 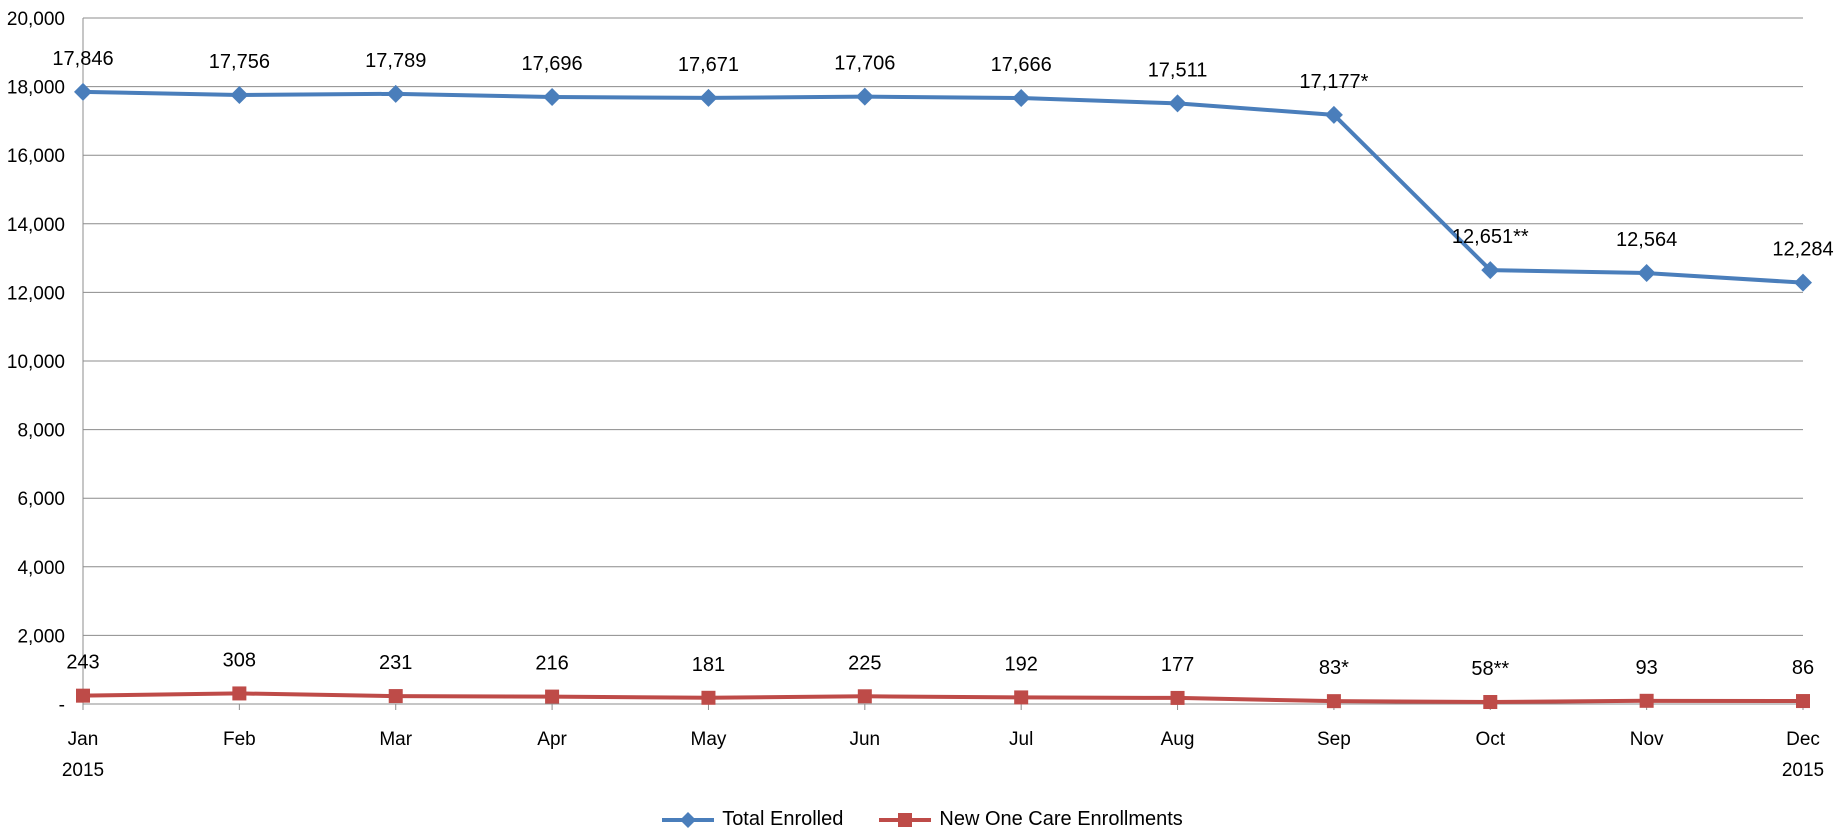 What do you see at coordinates (36, 88) in the screenshot?
I see `y-tick-label: 18,000` at bounding box center [36, 88].